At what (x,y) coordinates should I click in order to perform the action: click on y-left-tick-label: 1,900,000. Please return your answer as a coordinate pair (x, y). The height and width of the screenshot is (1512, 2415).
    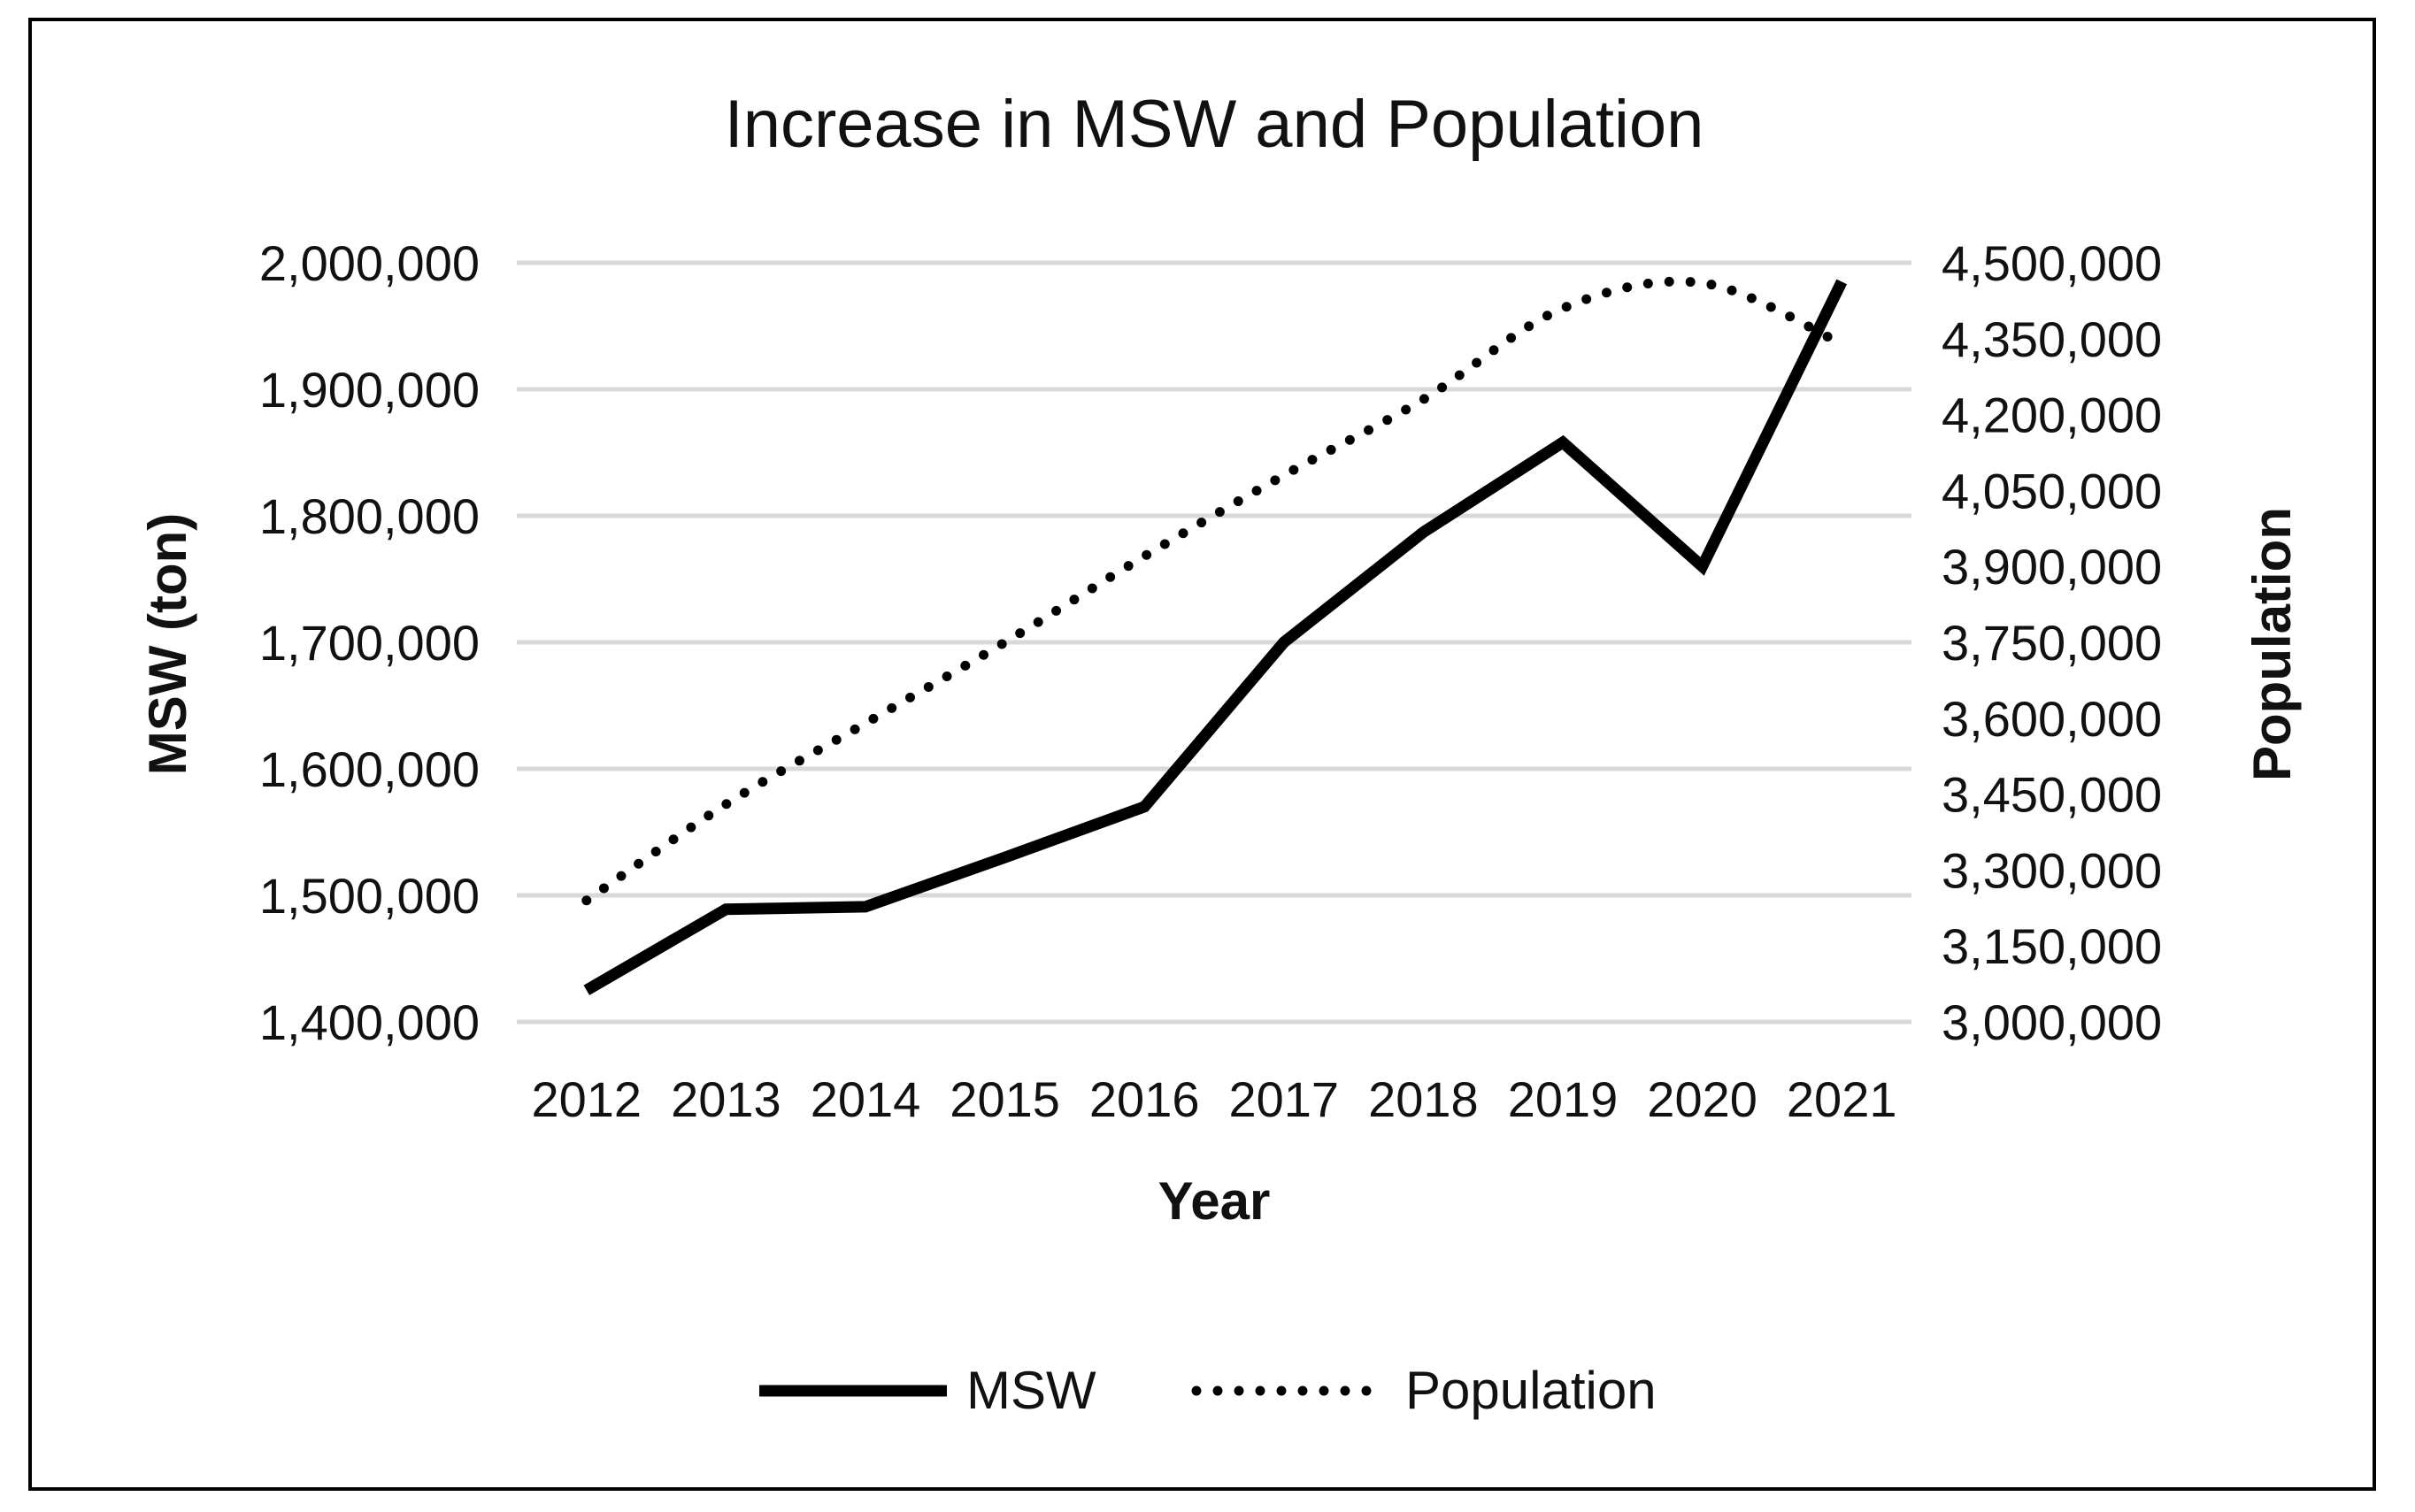
    Looking at the image, I should click on (369, 390).